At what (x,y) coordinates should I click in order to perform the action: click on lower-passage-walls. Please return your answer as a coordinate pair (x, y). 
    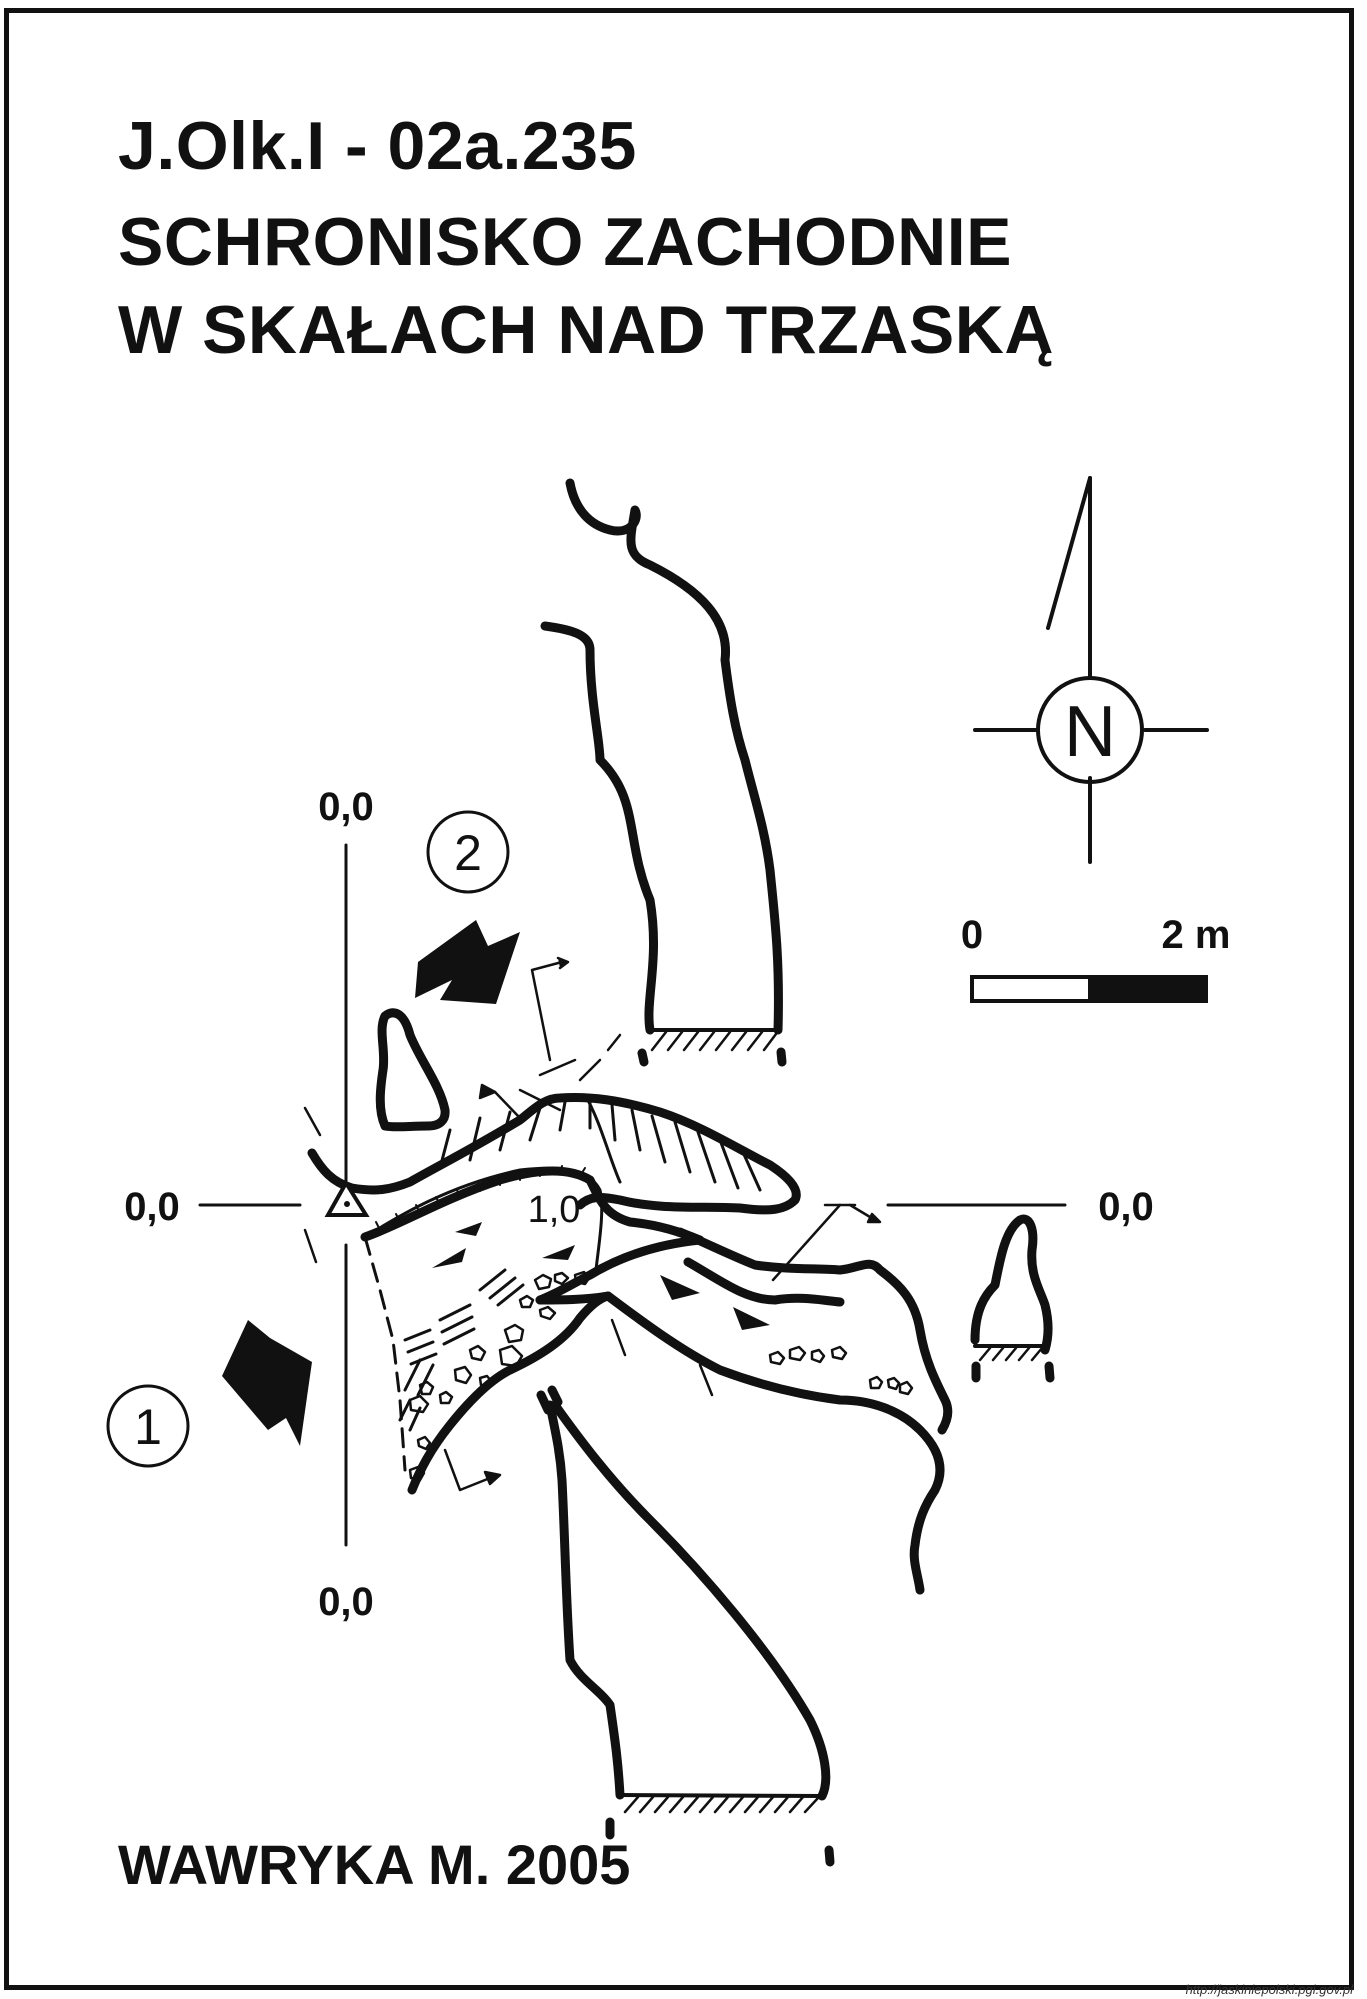
    Looking at the image, I should click on (683, 1593).